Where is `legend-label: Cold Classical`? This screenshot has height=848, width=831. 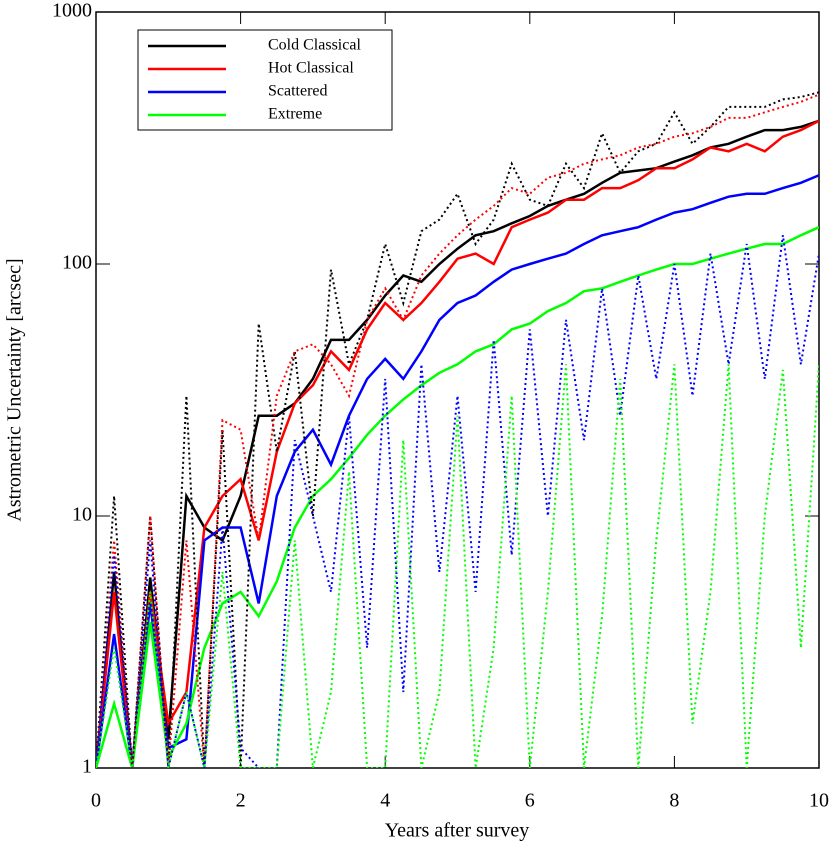 legend-label: Cold Classical is located at coordinates (314, 45).